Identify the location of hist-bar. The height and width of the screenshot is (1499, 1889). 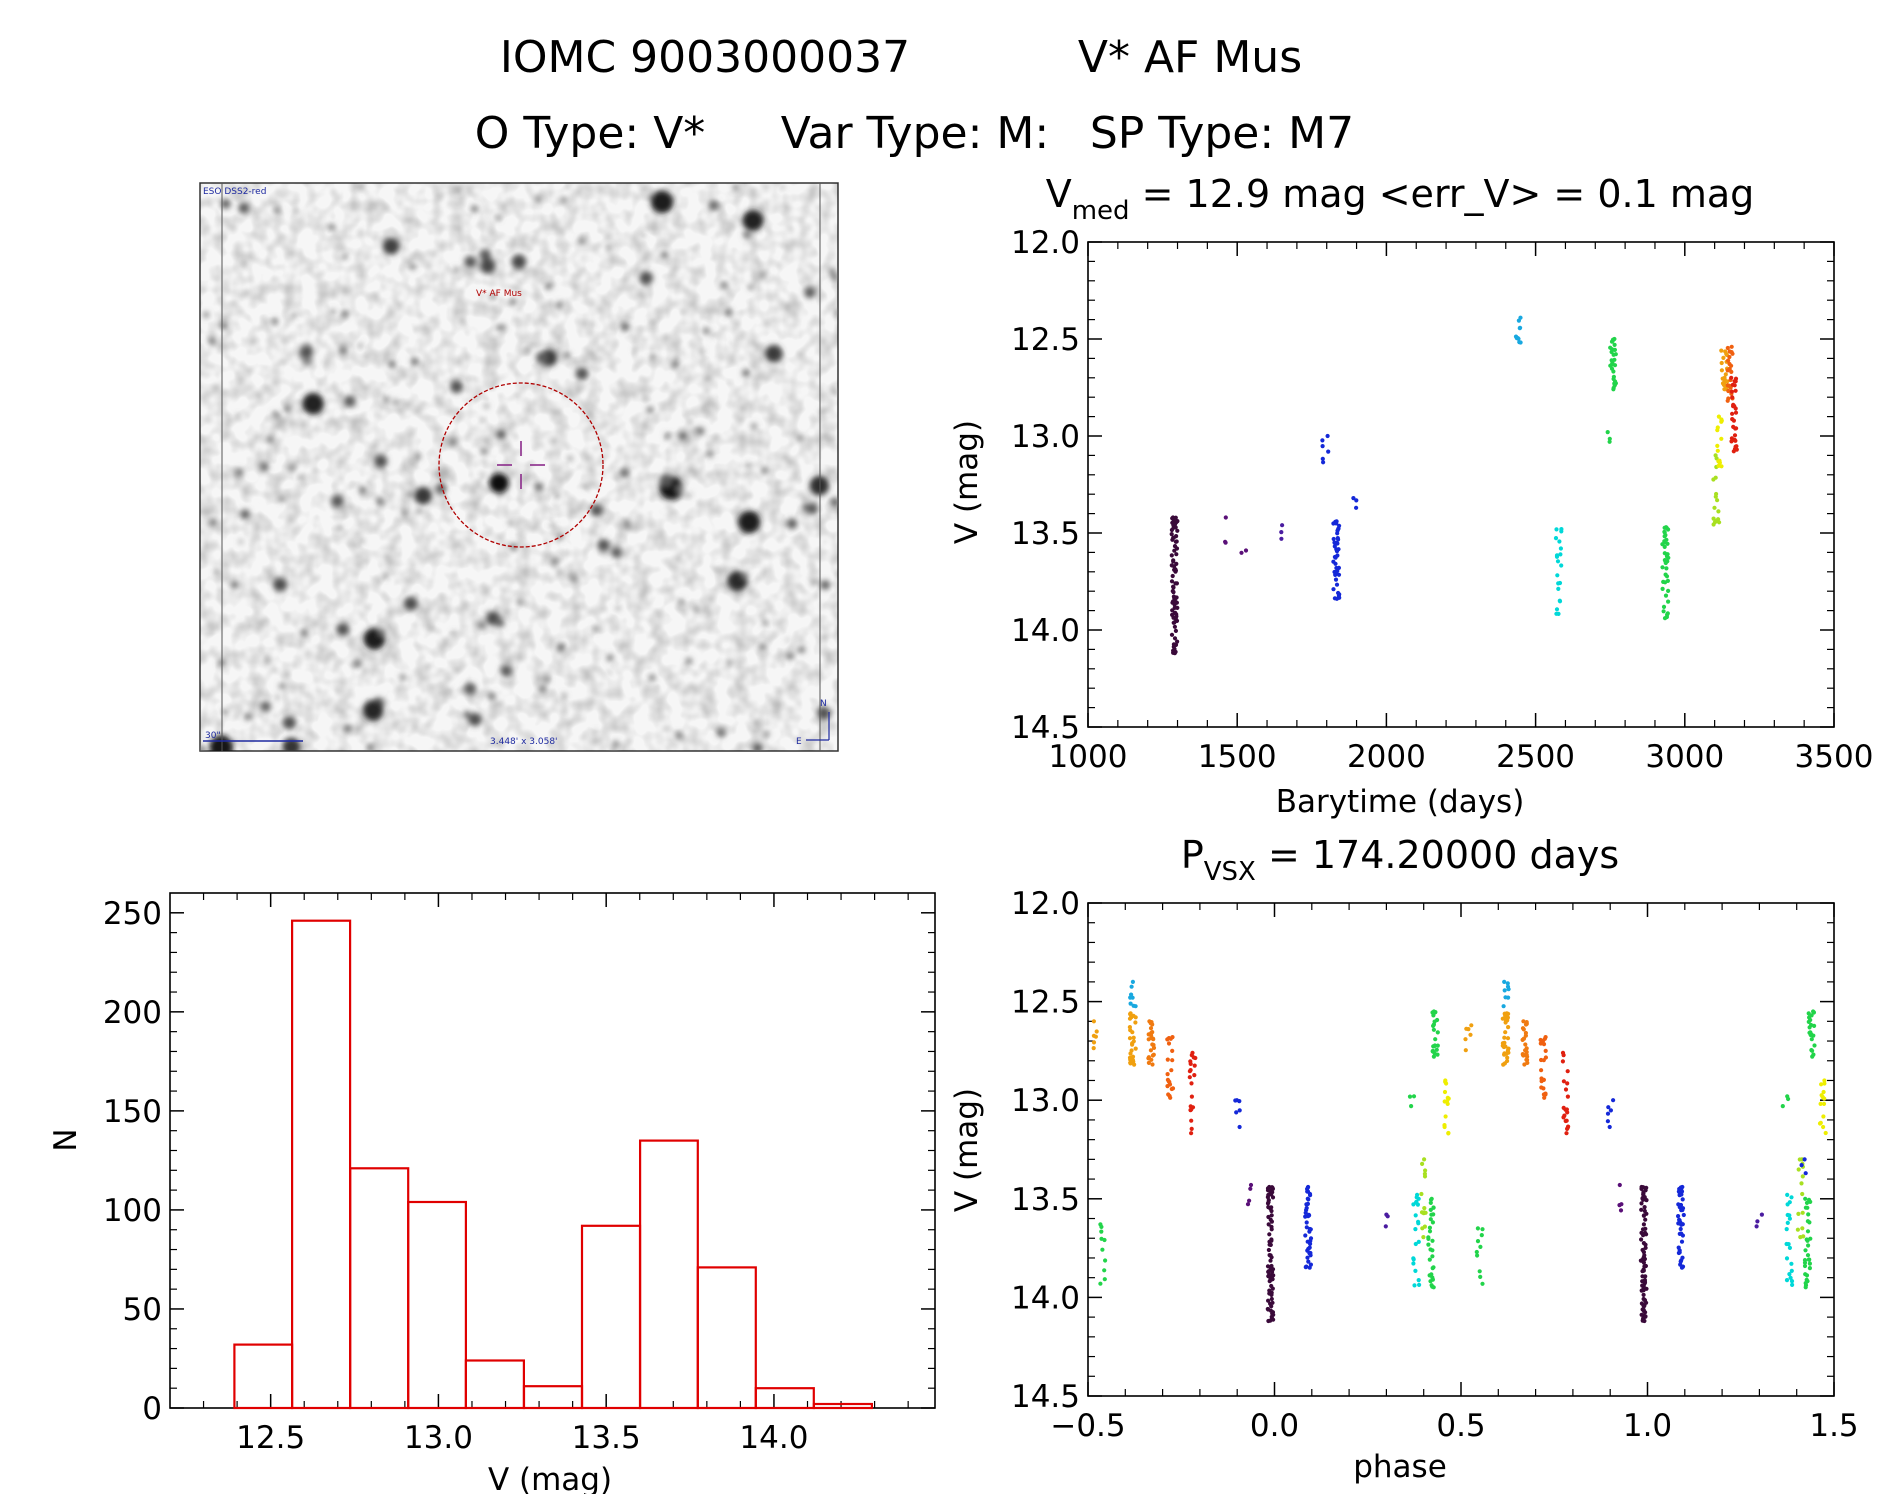
(553, 1397).